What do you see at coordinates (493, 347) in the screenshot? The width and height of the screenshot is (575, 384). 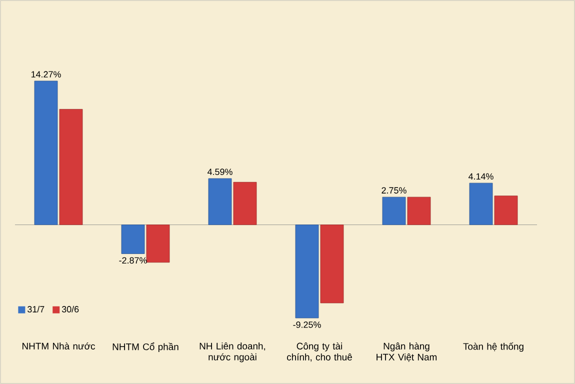 I see `x-tick-label: Toàn hệ thống` at bounding box center [493, 347].